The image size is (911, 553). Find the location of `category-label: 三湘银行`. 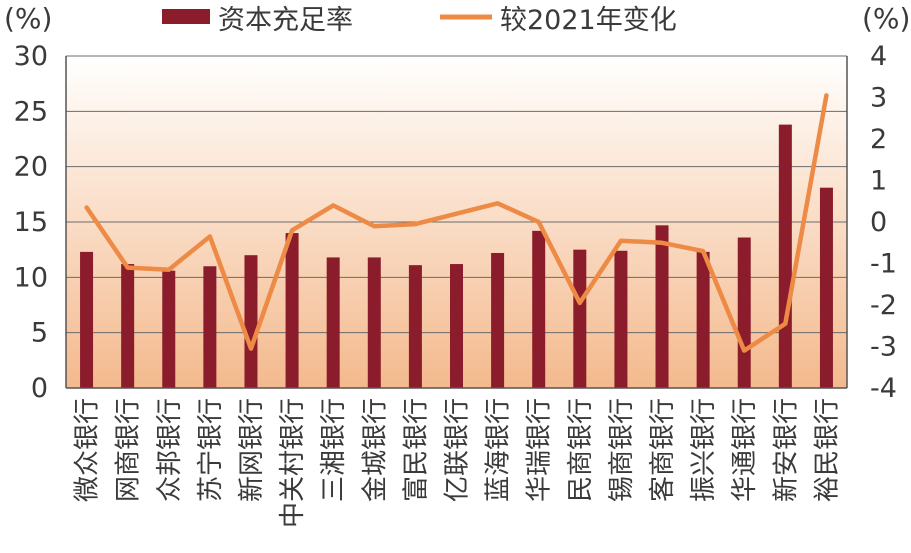

category-label: 三湘银行 is located at coordinates (334, 450).